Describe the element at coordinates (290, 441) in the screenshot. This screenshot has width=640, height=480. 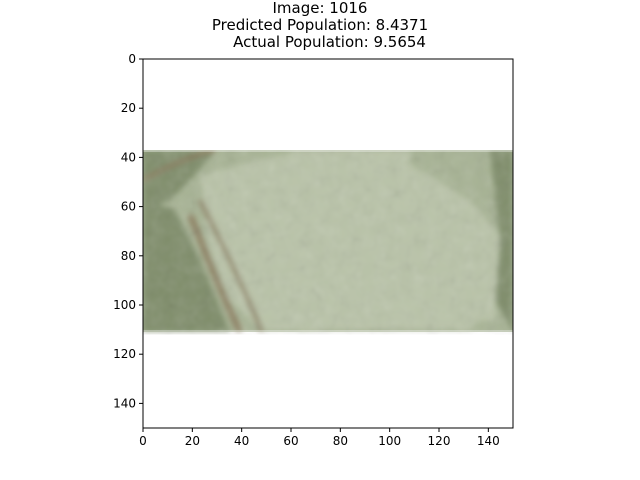
I see `x-tick-label: 60` at that location.